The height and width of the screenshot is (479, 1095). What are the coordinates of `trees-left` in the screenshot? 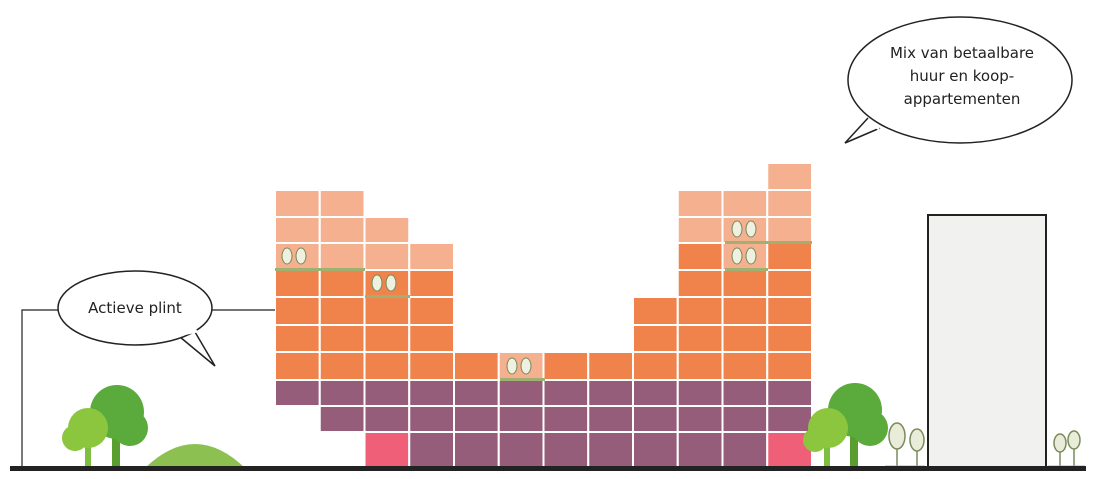 It's located at (105, 427).